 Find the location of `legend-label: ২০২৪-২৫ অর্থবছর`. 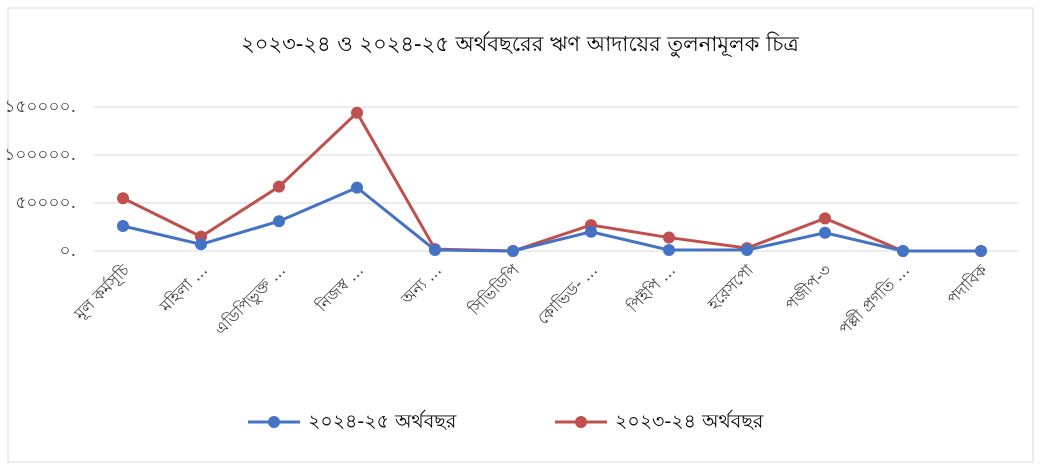

legend-label: ২০২৪-২৫ অর্থবছর is located at coordinates (382, 421).